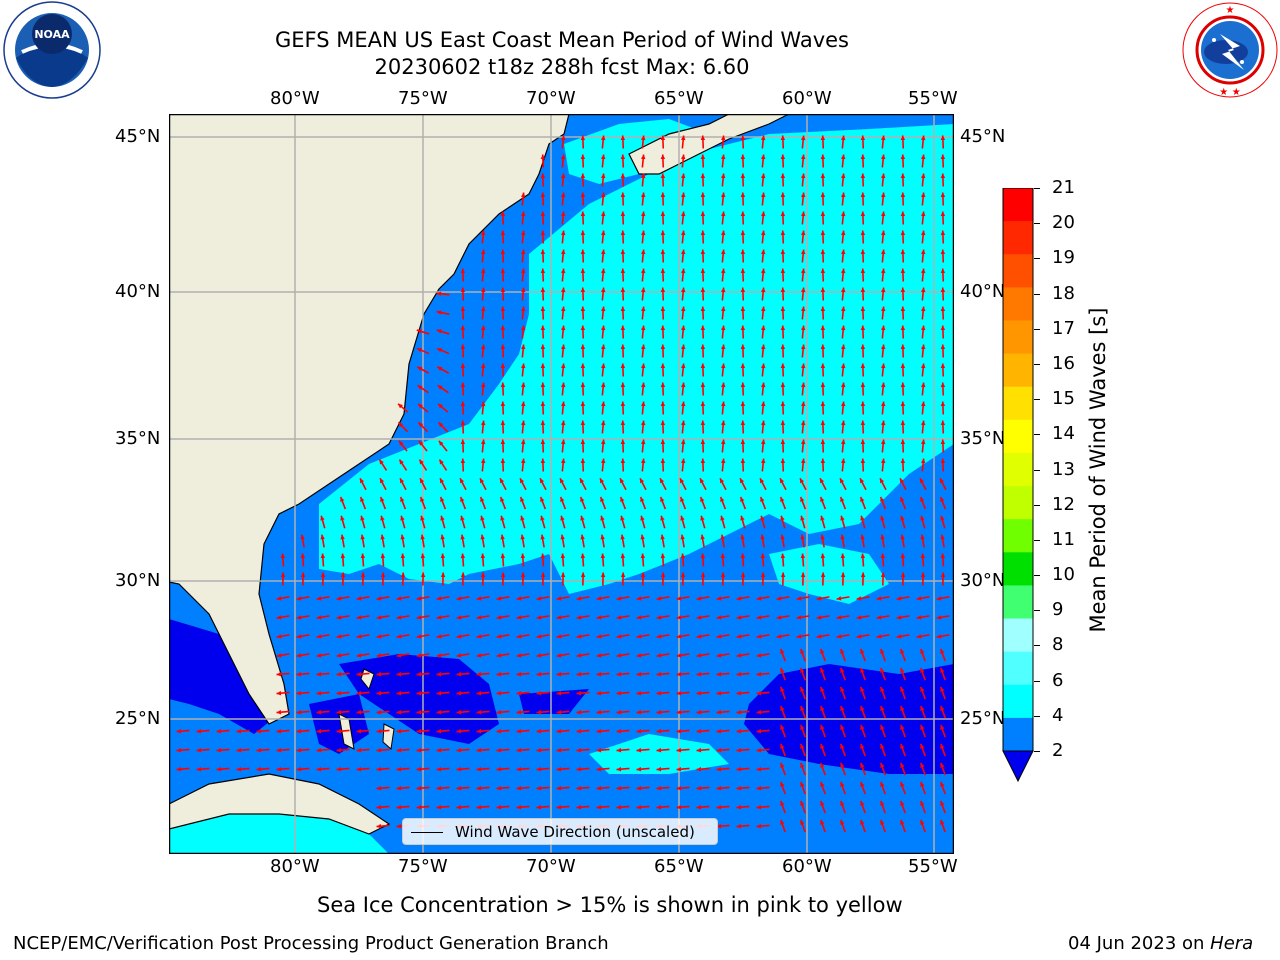  What do you see at coordinates (1018, 766) in the screenshot?
I see `colorbar-extend-triangle` at bounding box center [1018, 766].